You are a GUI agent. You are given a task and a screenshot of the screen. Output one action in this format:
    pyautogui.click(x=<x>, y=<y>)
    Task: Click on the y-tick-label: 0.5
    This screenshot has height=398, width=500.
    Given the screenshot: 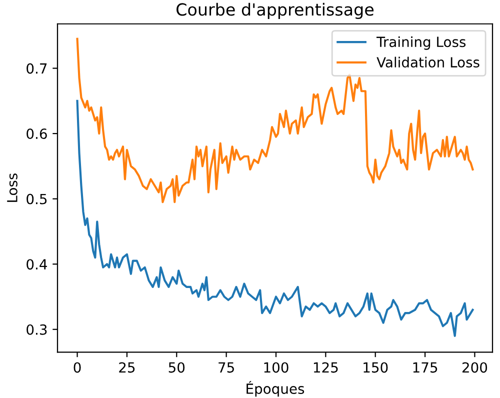 What is the action you would take?
    pyautogui.click(x=36, y=199)
    